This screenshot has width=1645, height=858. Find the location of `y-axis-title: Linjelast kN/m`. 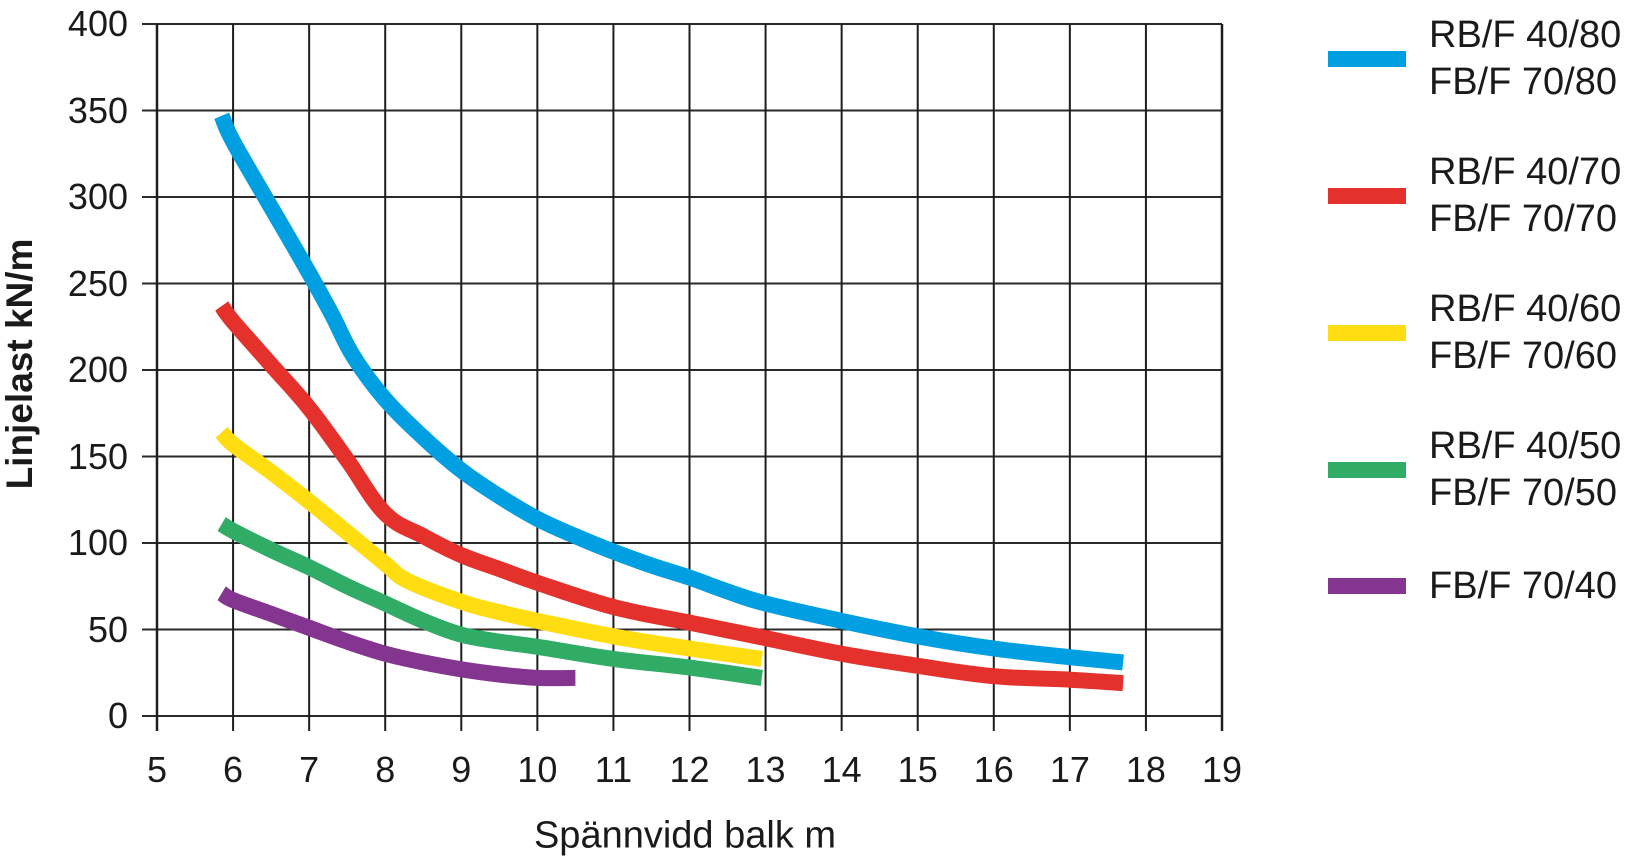

y-axis-title: Linjelast kN/m is located at coordinates (20, 364).